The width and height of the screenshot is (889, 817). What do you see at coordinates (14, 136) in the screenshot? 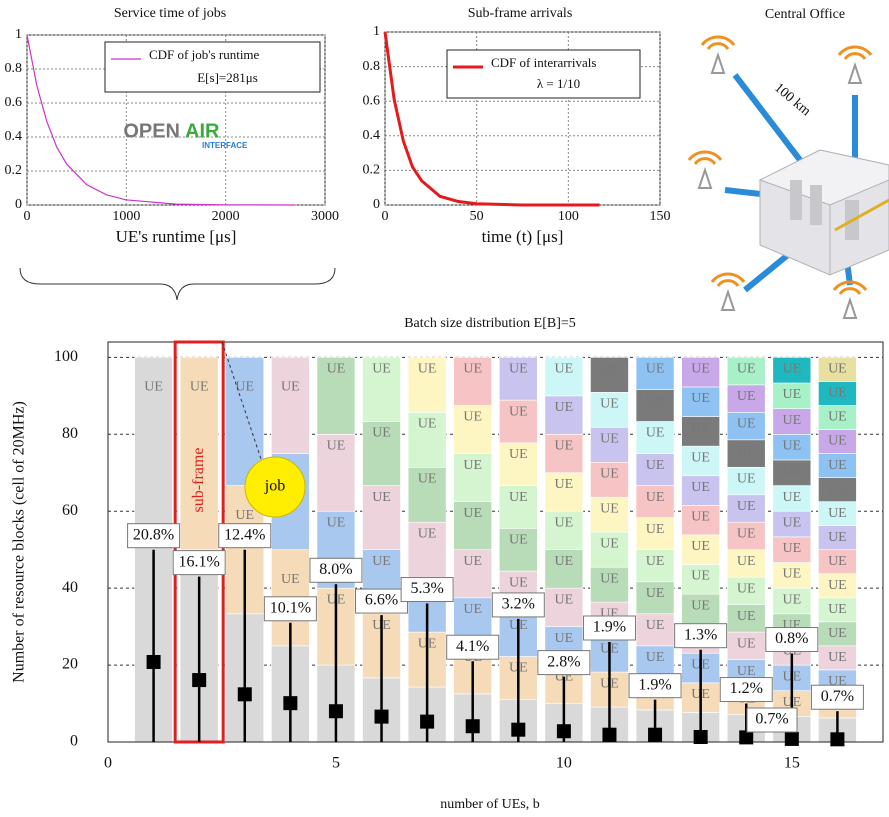
I see `y-tick-label: 0.4` at bounding box center [14, 136].